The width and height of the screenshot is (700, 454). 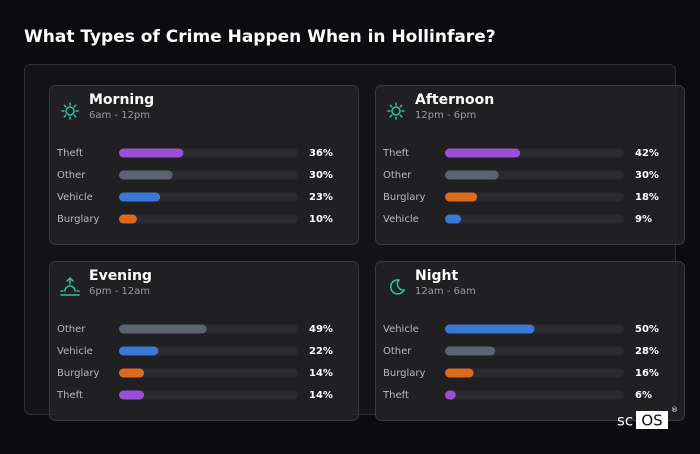 I want to click on value-label: 18%, so click(x=647, y=197).